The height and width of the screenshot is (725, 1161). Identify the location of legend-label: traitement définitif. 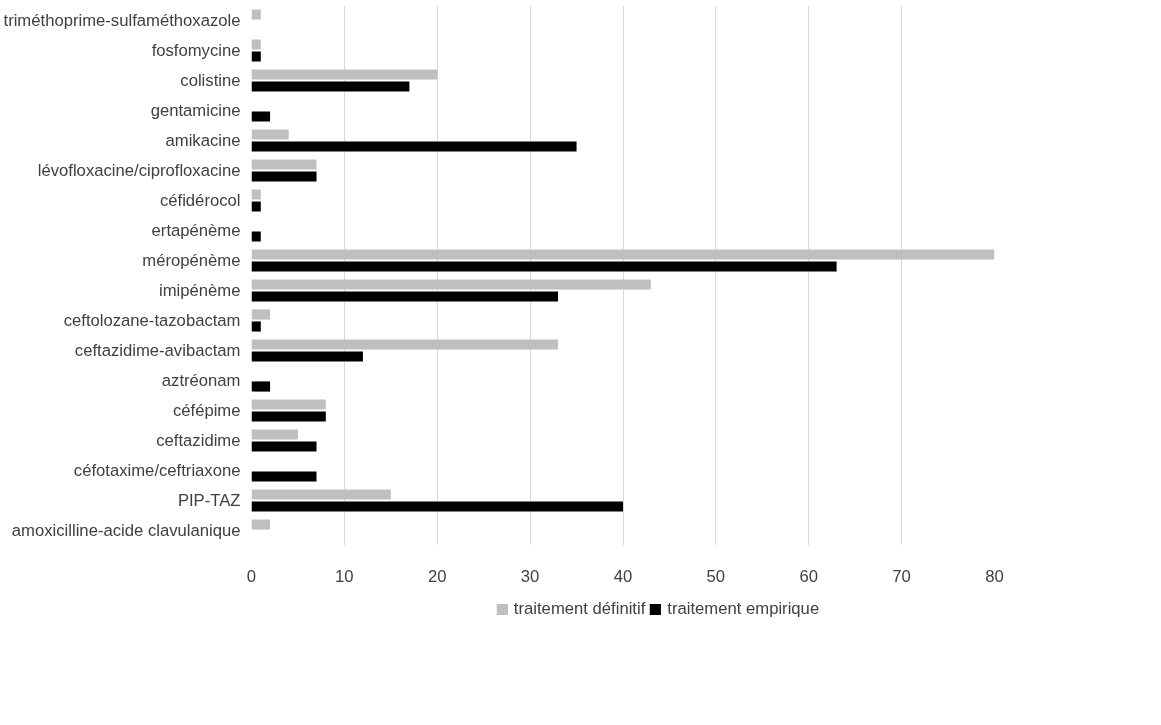
(579, 609).